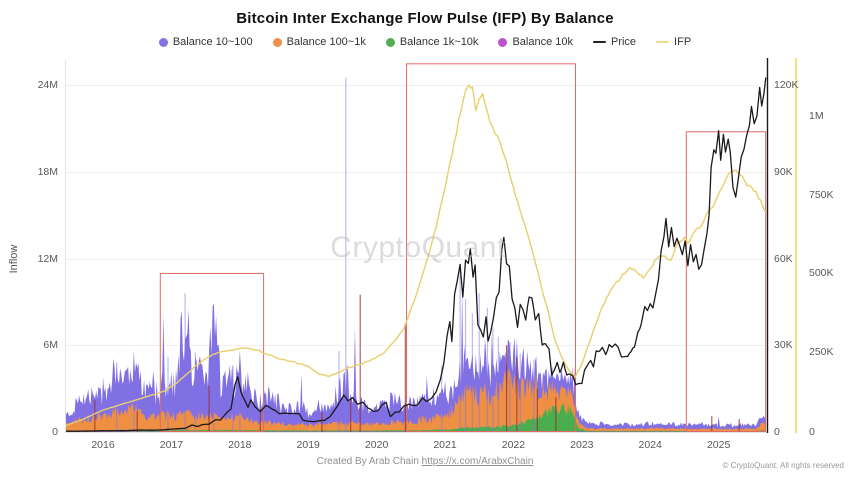 The image size is (850, 478). I want to click on legend-item-balance-1k-10k: Balance 1k~10k, so click(432, 42).